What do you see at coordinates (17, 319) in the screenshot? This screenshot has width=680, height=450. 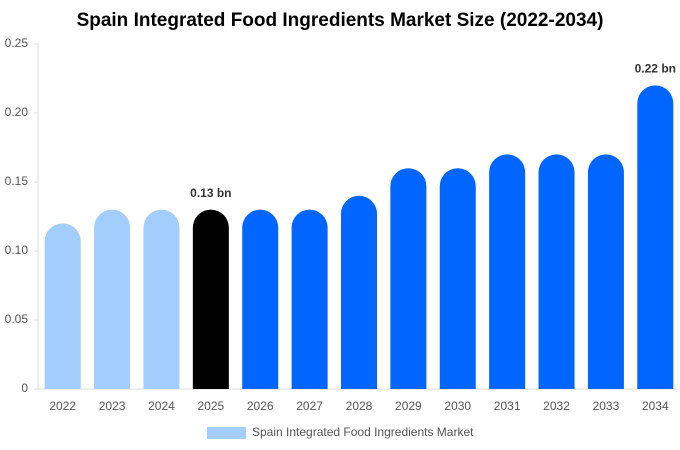 I see `y-tick-label: 0.05` at bounding box center [17, 319].